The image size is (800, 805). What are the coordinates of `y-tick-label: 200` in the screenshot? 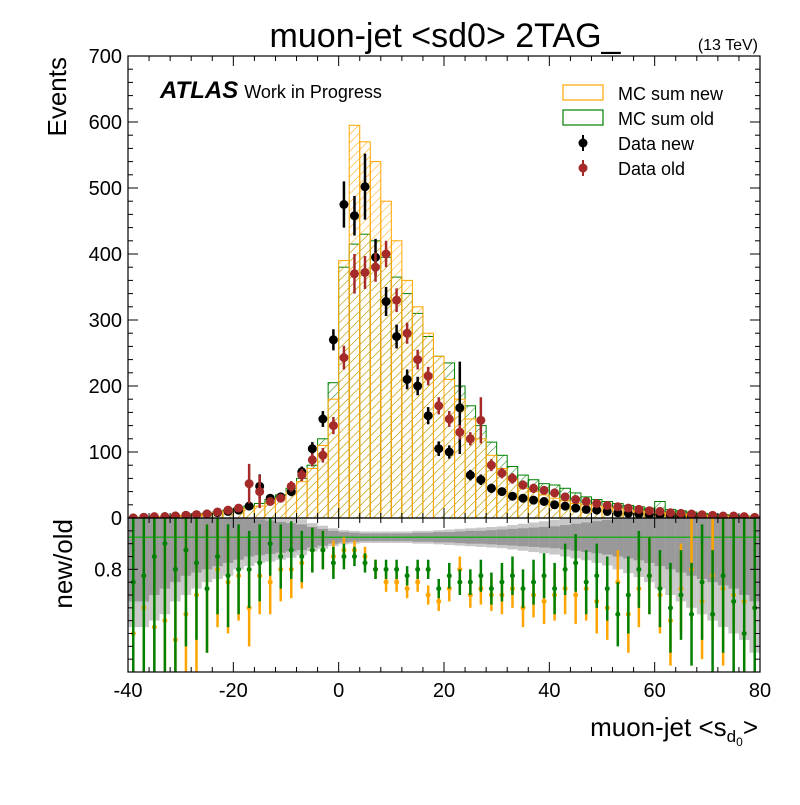 It's located at (105, 387).